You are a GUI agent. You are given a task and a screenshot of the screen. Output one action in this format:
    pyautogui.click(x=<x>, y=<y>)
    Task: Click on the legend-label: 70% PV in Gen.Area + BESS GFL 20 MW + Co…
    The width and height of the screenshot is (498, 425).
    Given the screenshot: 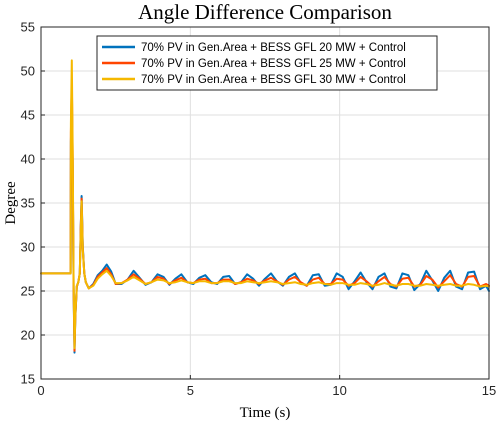 What is the action you would take?
    pyautogui.click(x=273, y=48)
    